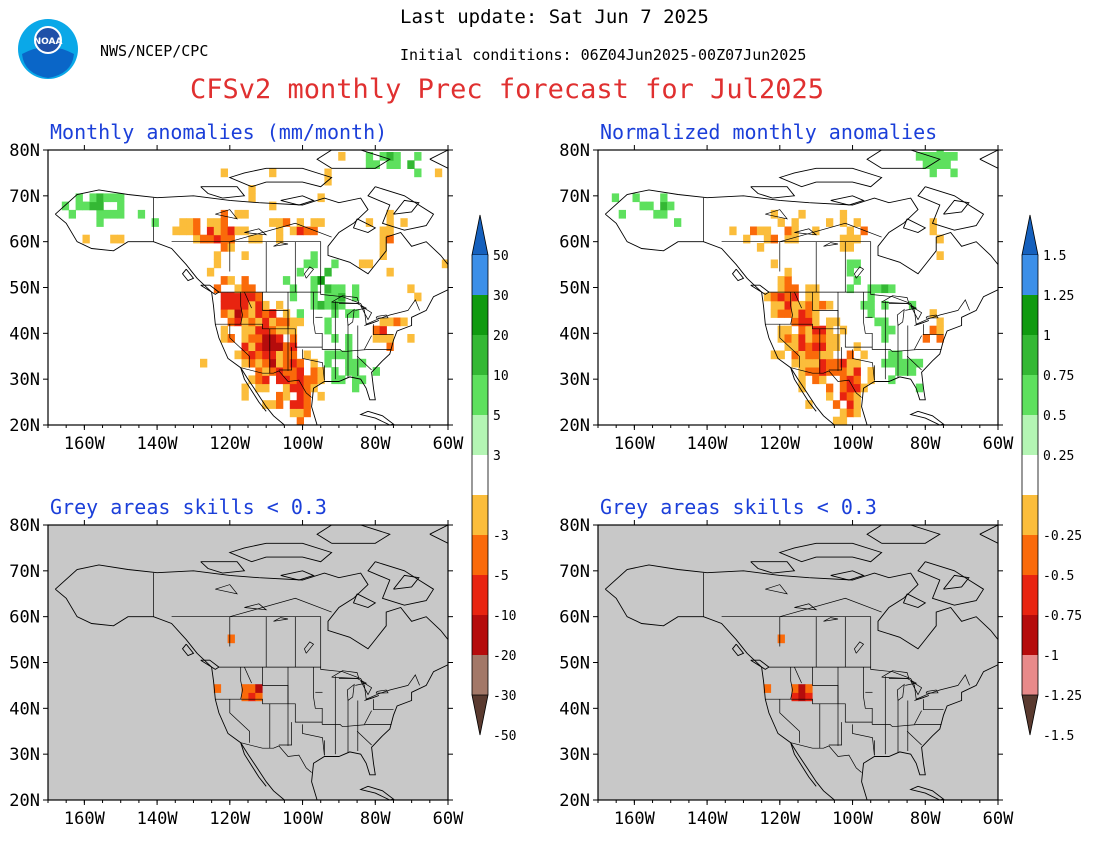 The width and height of the screenshot is (1100, 850). I want to click on colorbar-label: 1.25, so click(1058, 296).